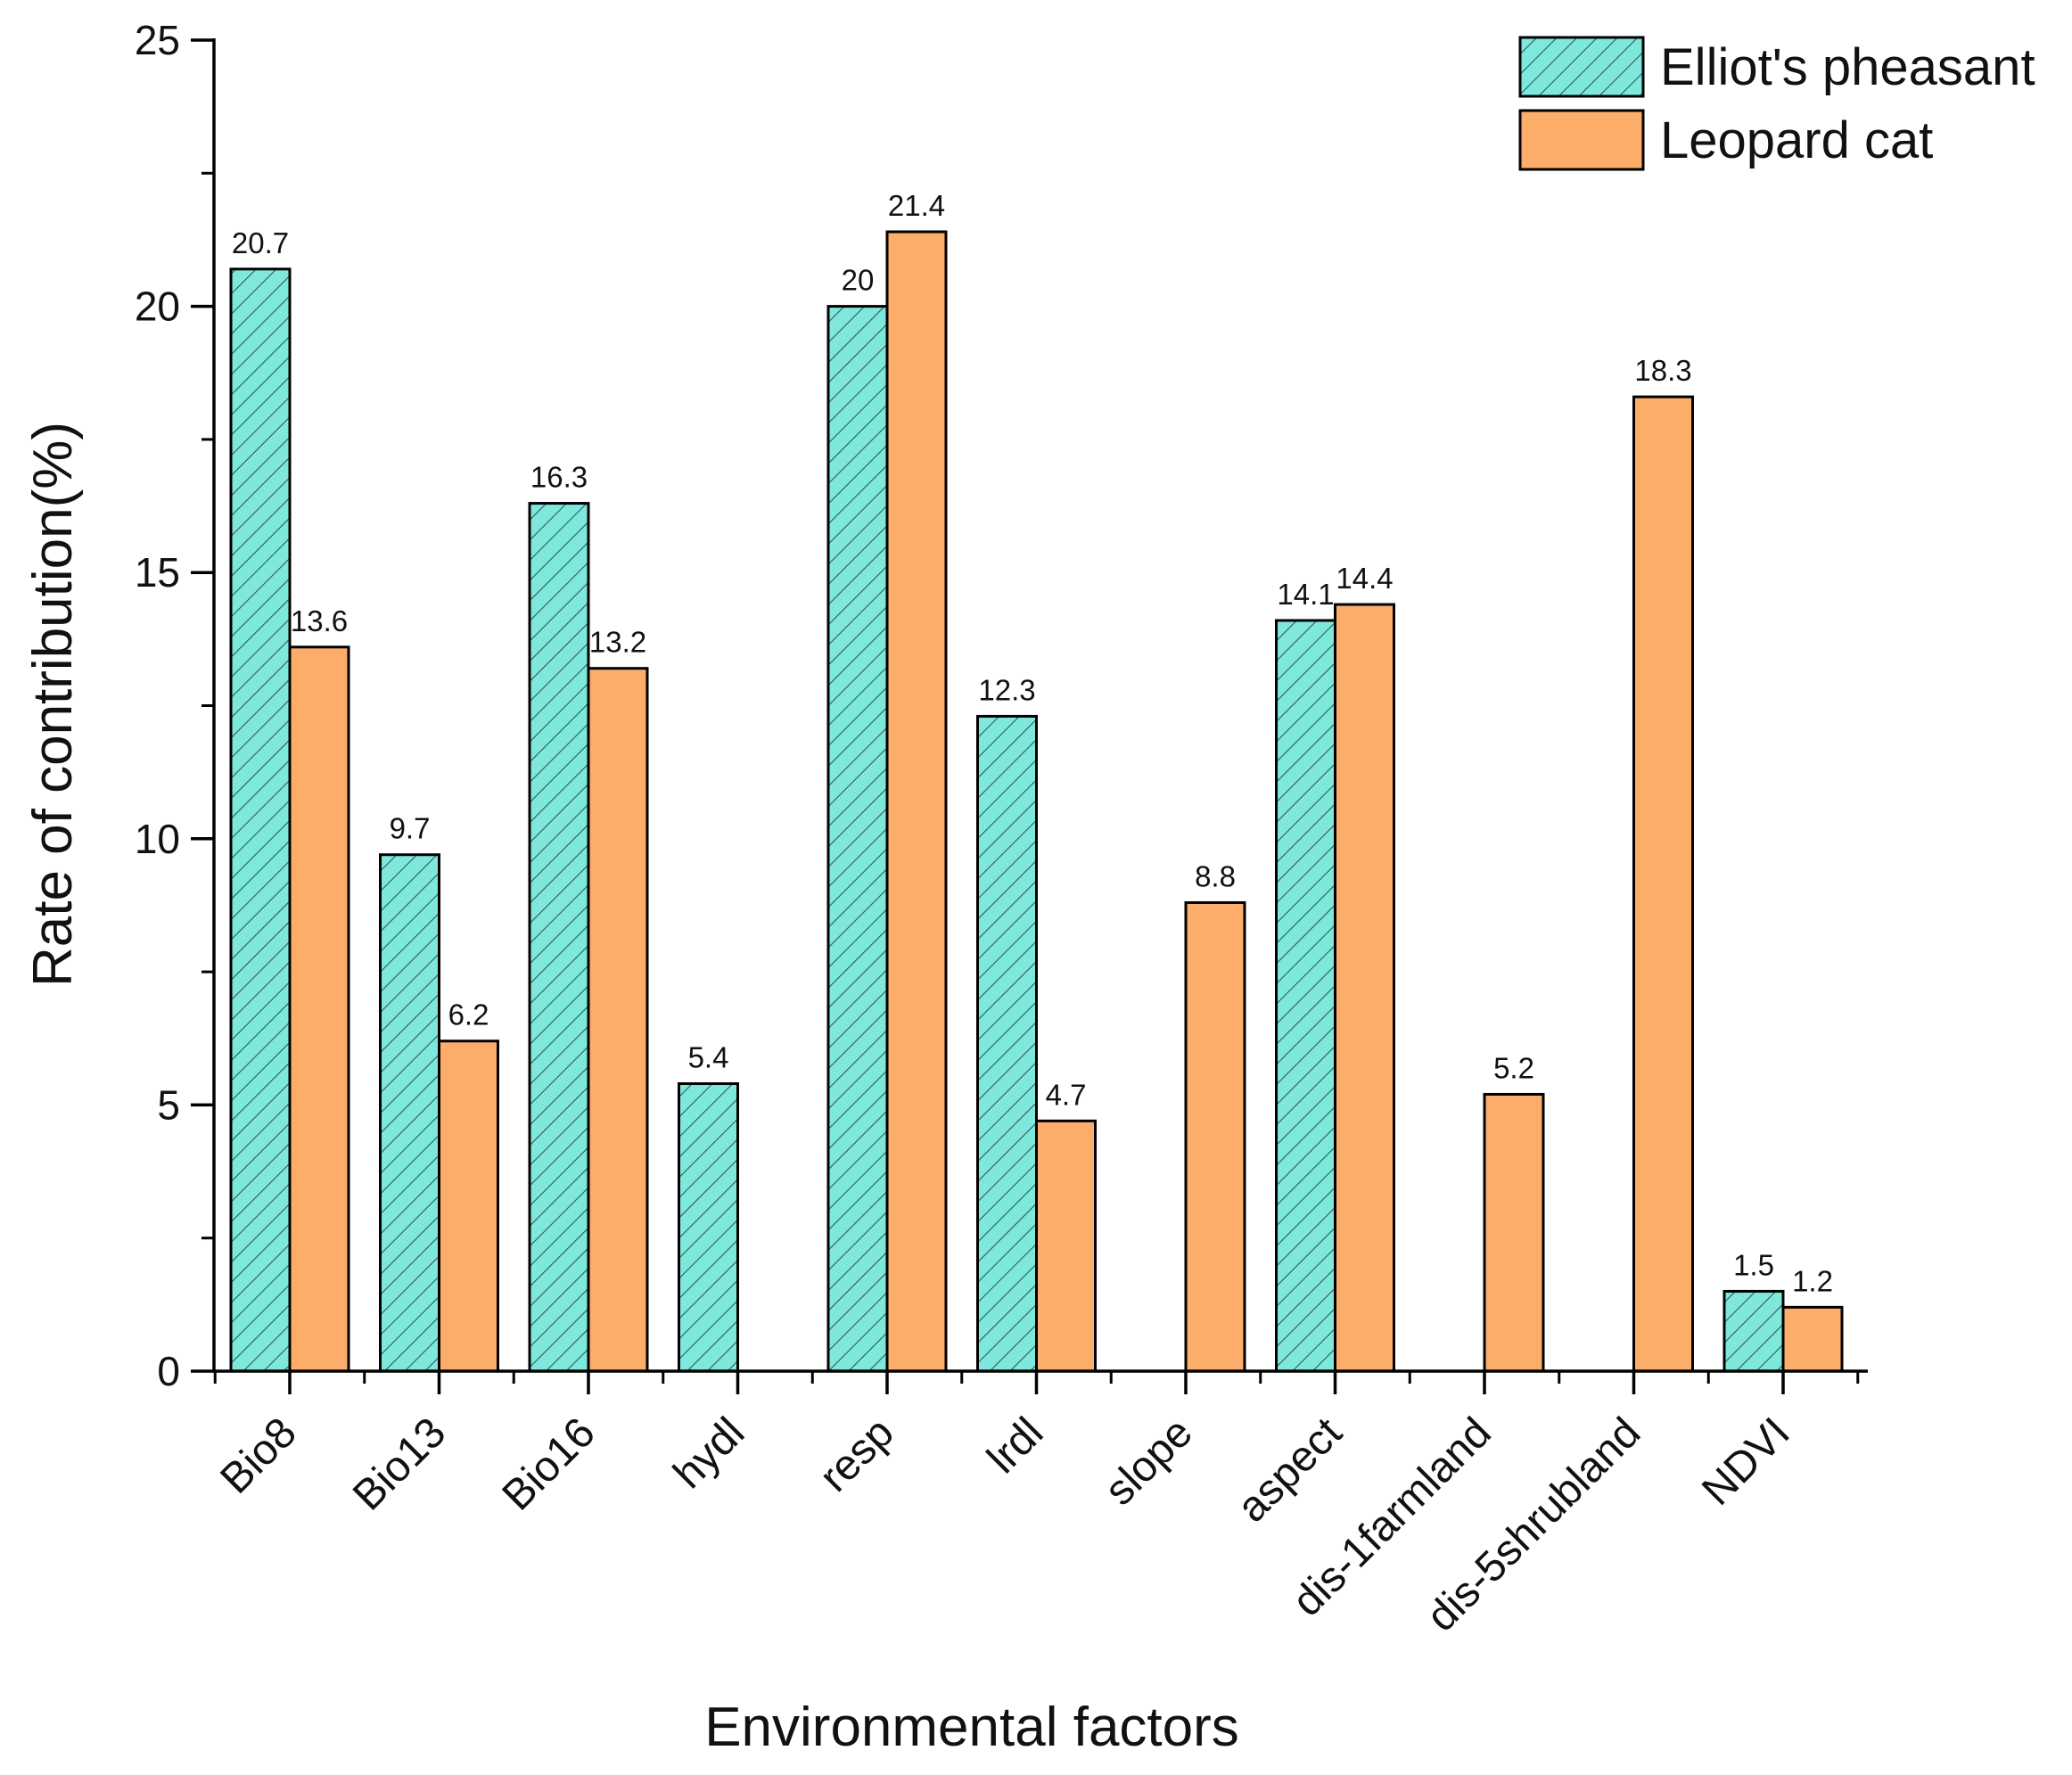 The height and width of the screenshot is (1775, 2072). Describe the element at coordinates (1582, 140) in the screenshot. I see `legend-swatch-leopard-cat` at that location.